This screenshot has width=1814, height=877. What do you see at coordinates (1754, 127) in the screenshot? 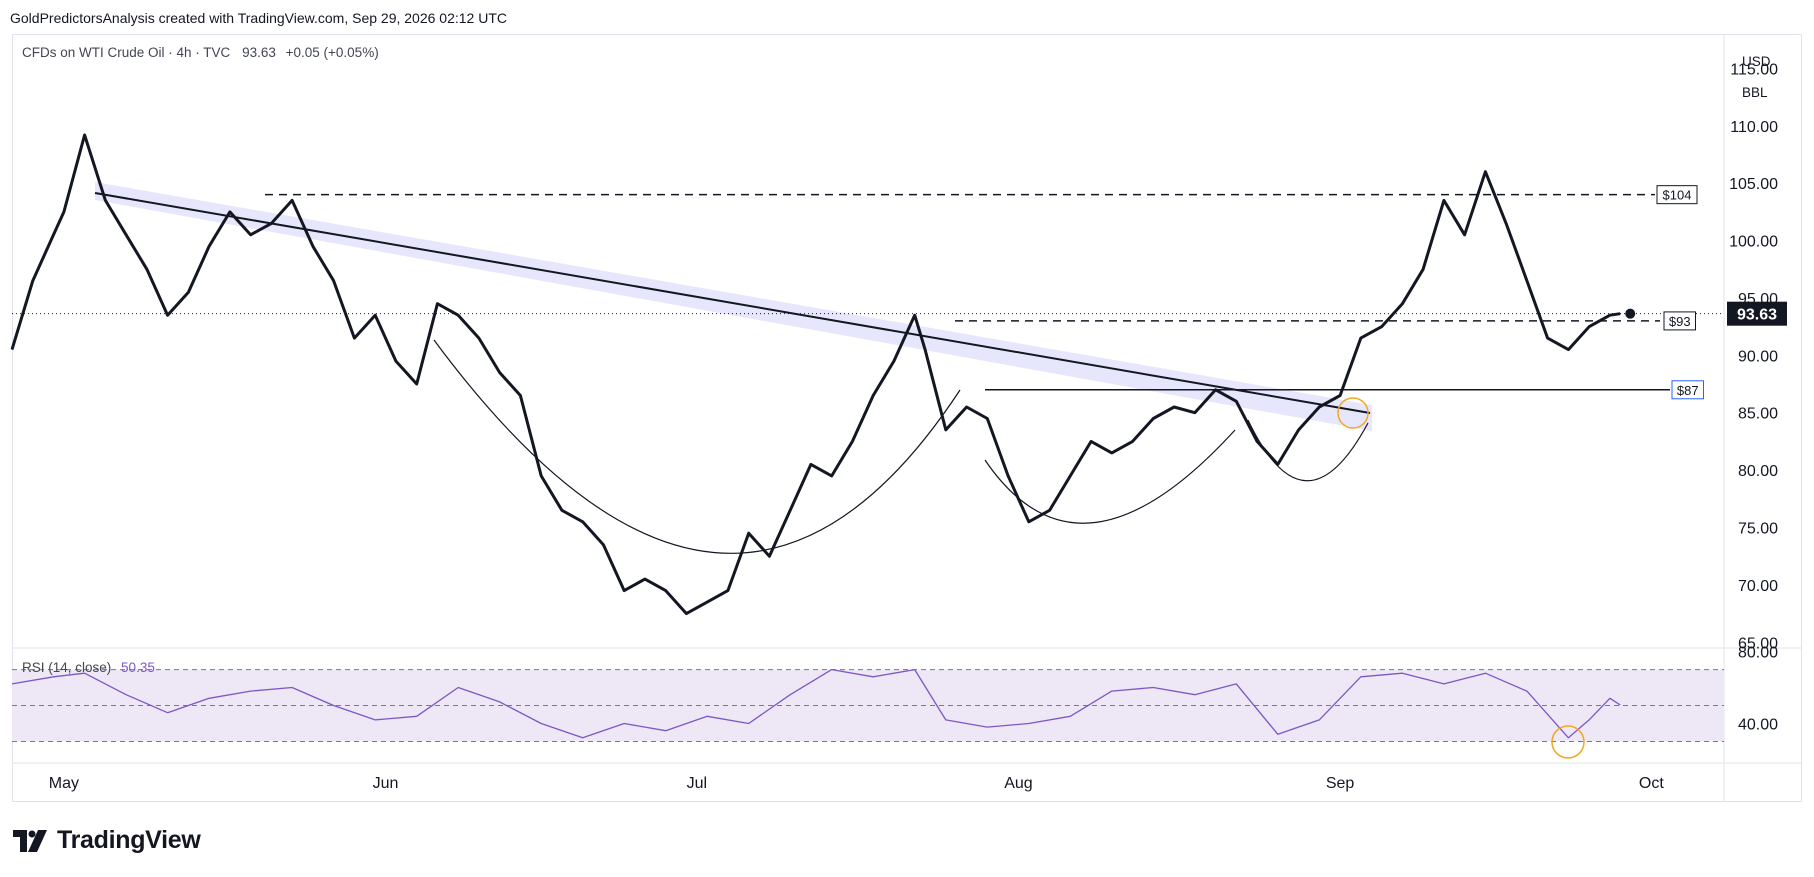
I see `price-axis-tick: 110.00` at bounding box center [1754, 127].